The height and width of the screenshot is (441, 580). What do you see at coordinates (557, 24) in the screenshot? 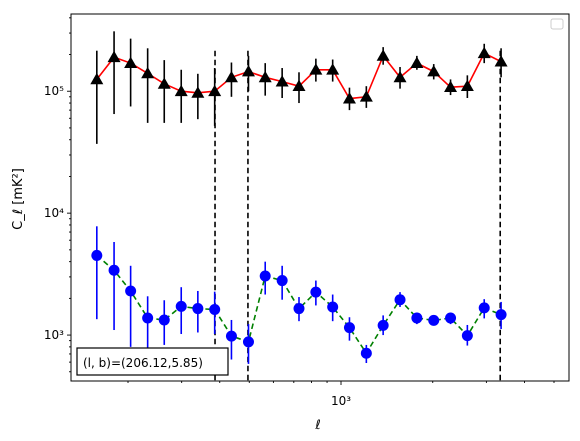
I see `legend-box` at bounding box center [557, 24].